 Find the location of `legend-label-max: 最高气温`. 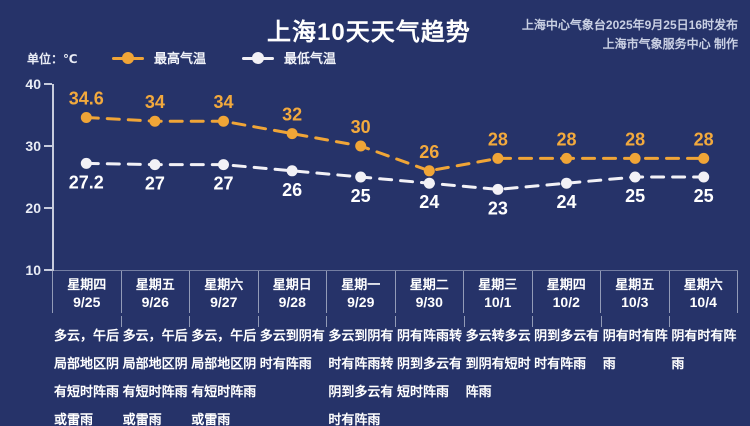

legend-label-max: 最高气温 is located at coordinates (180, 58).